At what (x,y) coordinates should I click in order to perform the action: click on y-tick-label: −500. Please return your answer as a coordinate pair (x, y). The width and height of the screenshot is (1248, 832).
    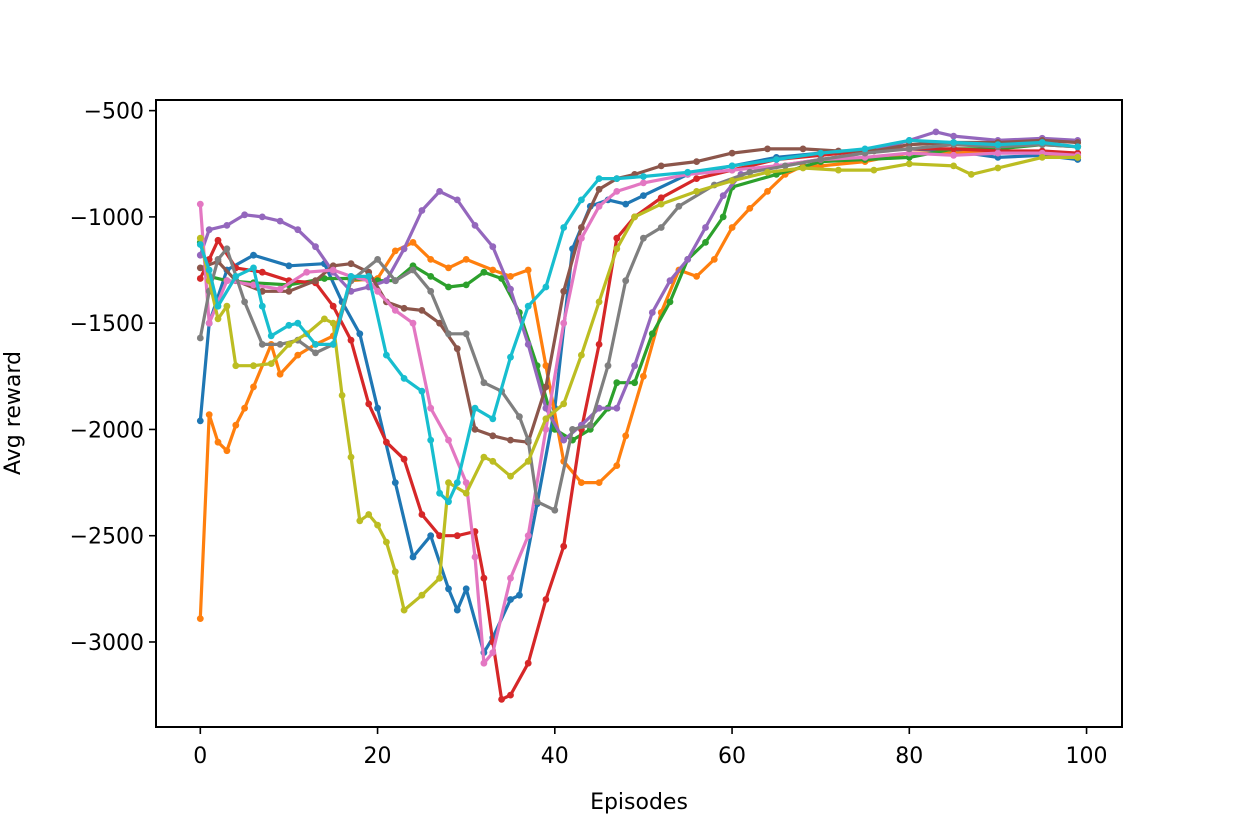
    Looking at the image, I should click on (114, 112).